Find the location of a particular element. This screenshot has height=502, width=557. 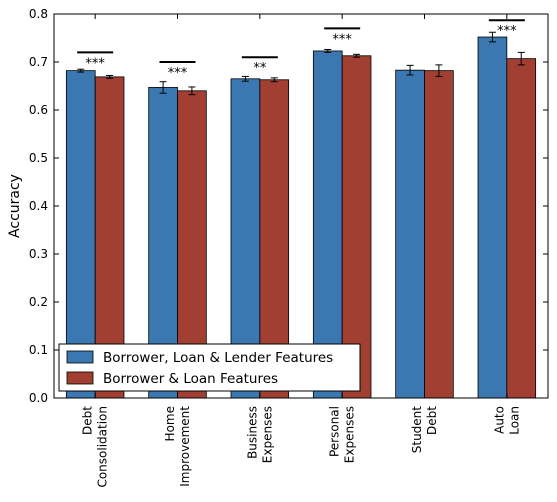

significance-label-3: ** is located at coordinates (260, 68).